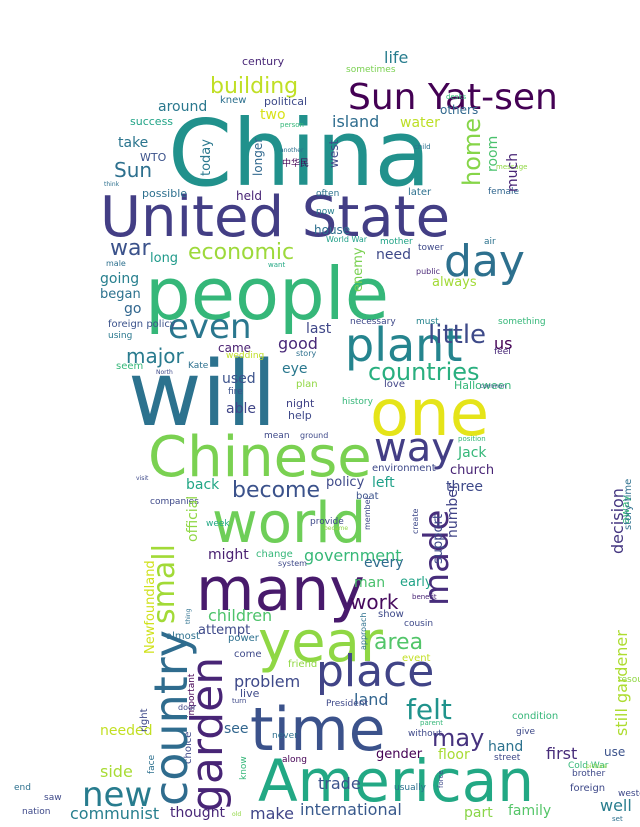 This screenshot has height=827, width=640. What do you see at coordinates (130, 248) in the screenshot?
I see `cloud-word: war` at bounding box center [130, 248].